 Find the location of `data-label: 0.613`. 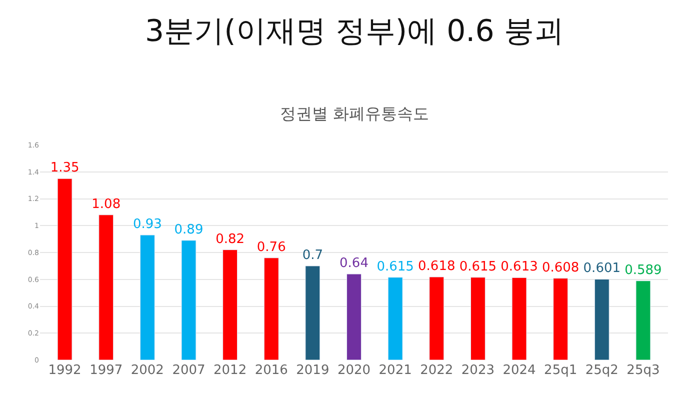

data-label: 0.613 is located at coordinates (519, 267).